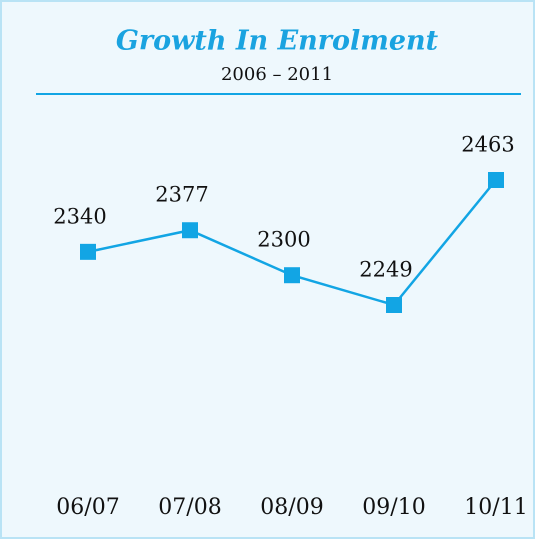 The image size is (535, 539). What do you see at coordinates (283, 240) in the screenshot?
I see `data-label: 2300` at bounding box center [283, 240].